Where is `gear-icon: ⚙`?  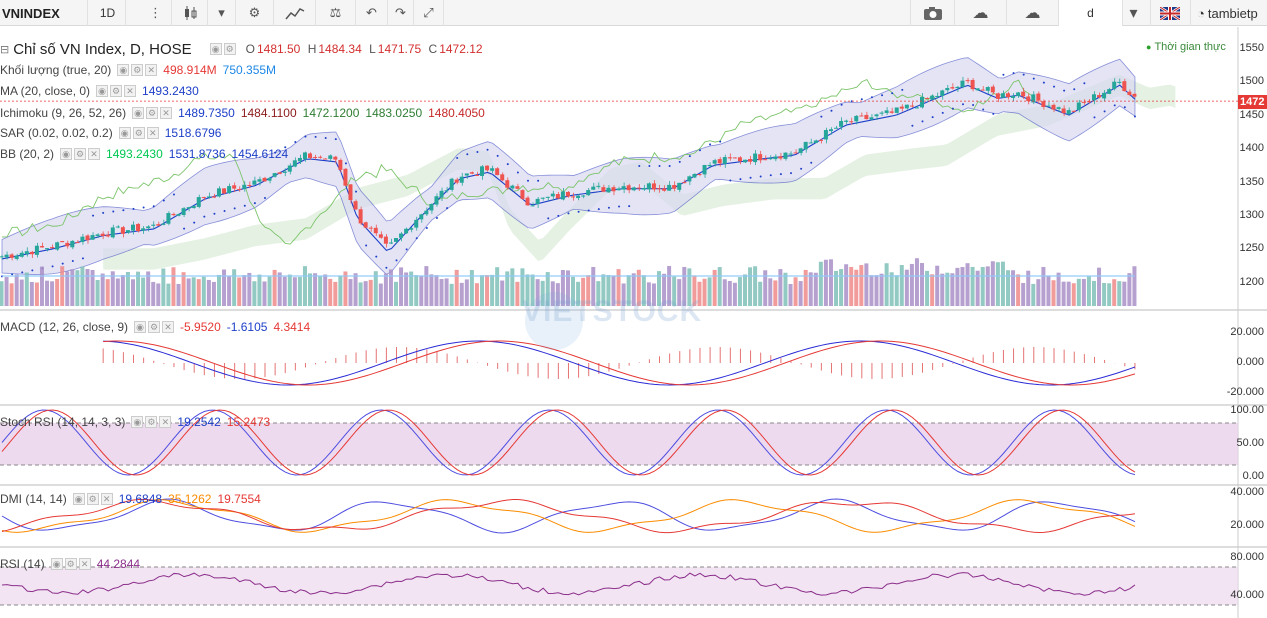 gear-icon: ⚙ is located at coordinates (255, 13).